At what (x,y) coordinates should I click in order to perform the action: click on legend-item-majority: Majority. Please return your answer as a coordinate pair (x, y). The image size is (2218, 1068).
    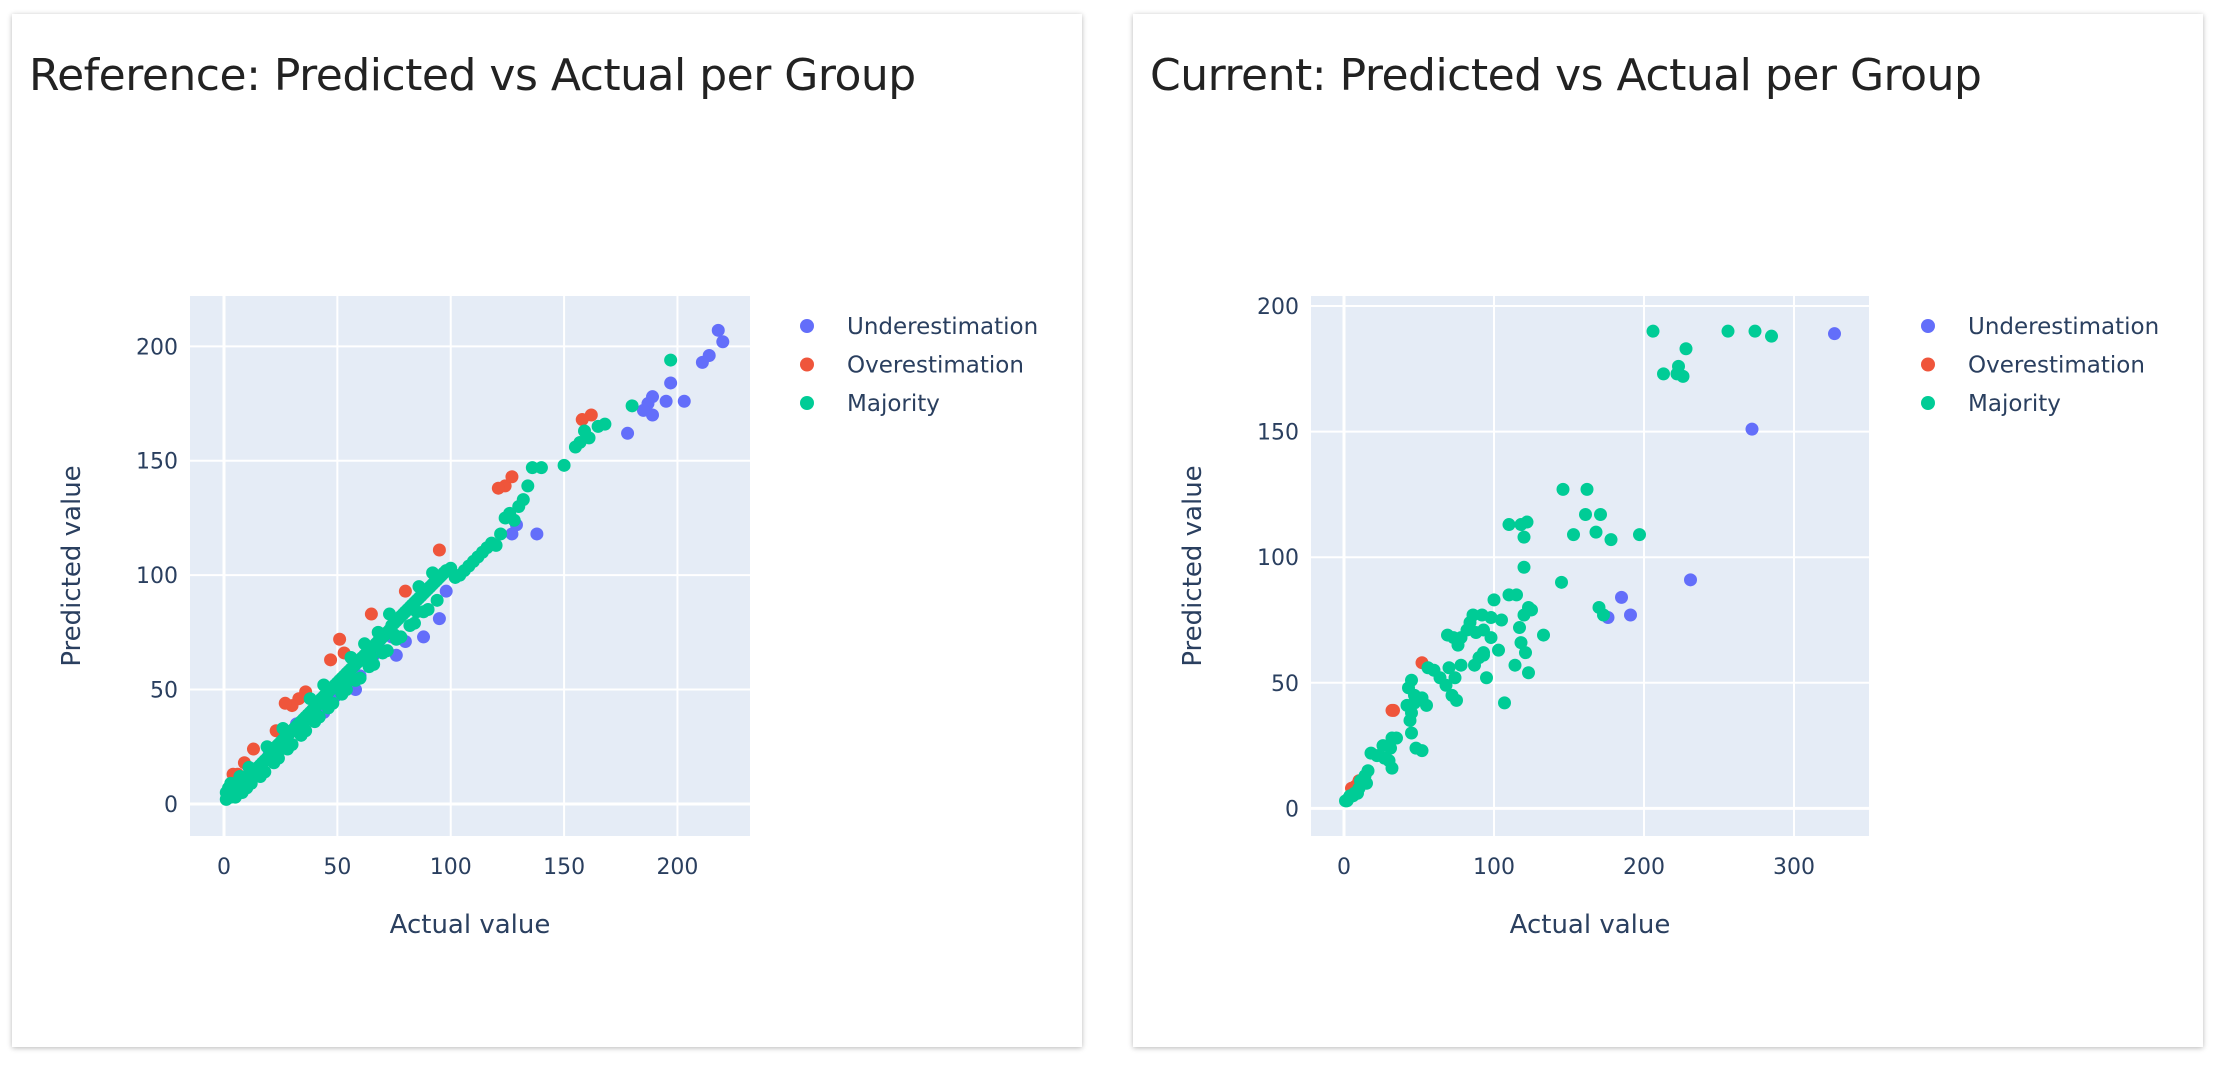
    Looking at the image, I should click on (870, 404).